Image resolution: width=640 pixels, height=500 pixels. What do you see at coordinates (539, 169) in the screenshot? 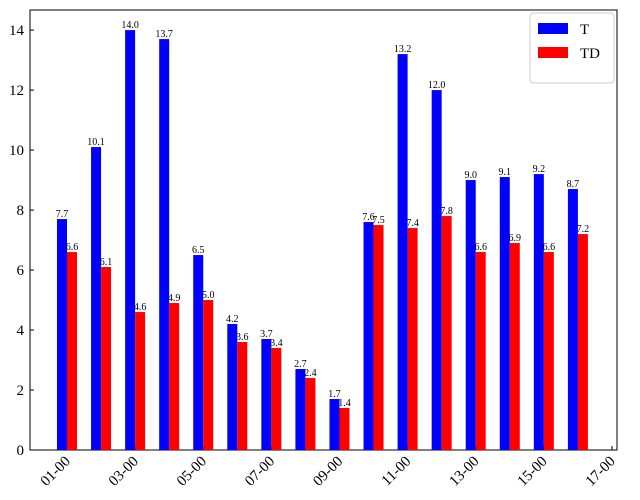
I see `value-label: 9.2` at bounding box center [539, 169].